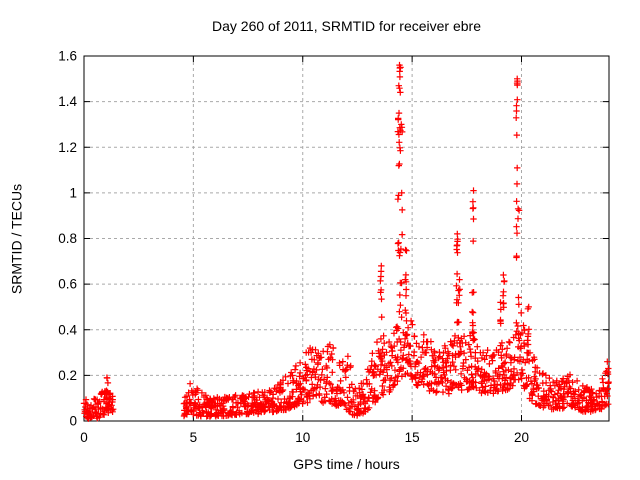 This screenshot has width=640, height=480. Describe the element at coordinates (67, 284) in the screenshot. I see `y-tick-label: 0.6` at that location.